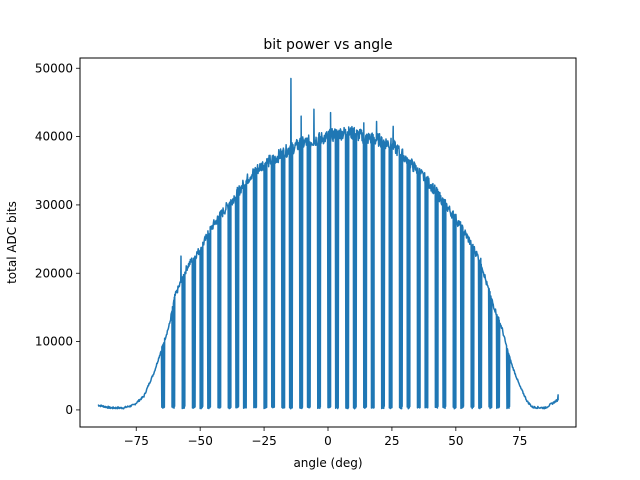 Image resolution: width=640 pixels, height=480 pixels. What do you see at coordinates (69, 410) in the screenshot?
I see `y-tick-label: 0` at bounding box center [69, 410].